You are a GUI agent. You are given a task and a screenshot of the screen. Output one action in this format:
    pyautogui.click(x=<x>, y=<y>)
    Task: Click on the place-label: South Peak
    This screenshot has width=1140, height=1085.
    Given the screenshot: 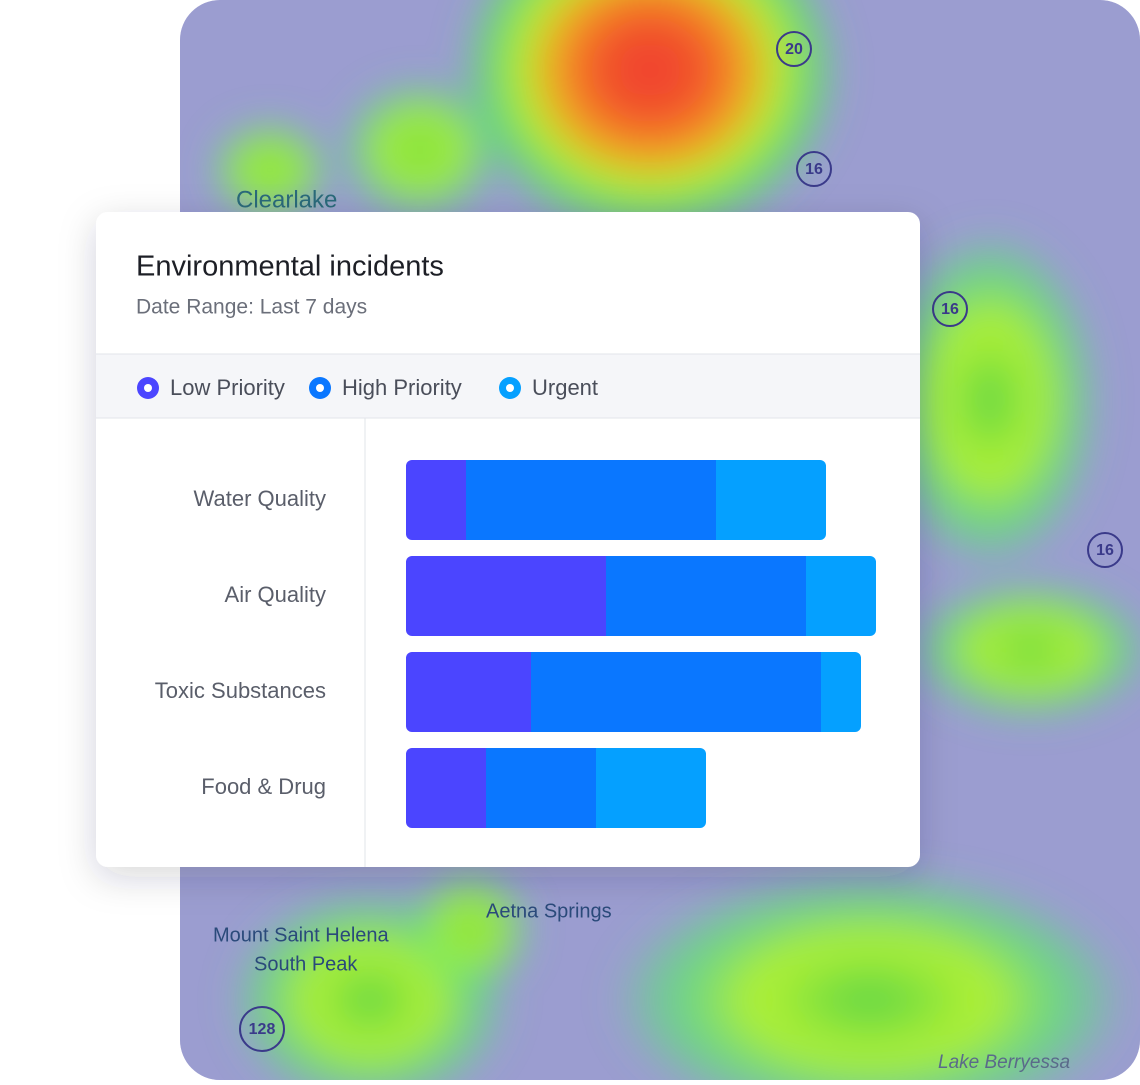 What is the action you would take?
    pyautogui.click(x=306, y=964)
    